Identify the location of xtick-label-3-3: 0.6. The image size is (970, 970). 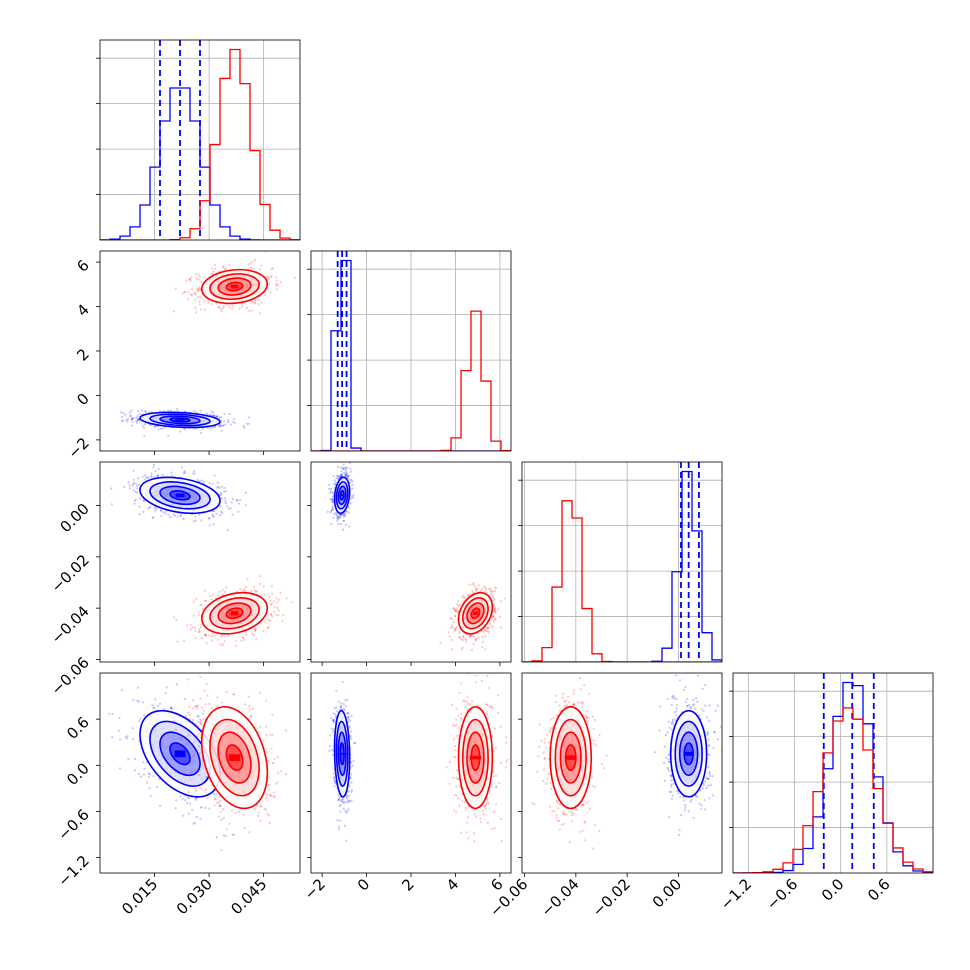
(879, 890).